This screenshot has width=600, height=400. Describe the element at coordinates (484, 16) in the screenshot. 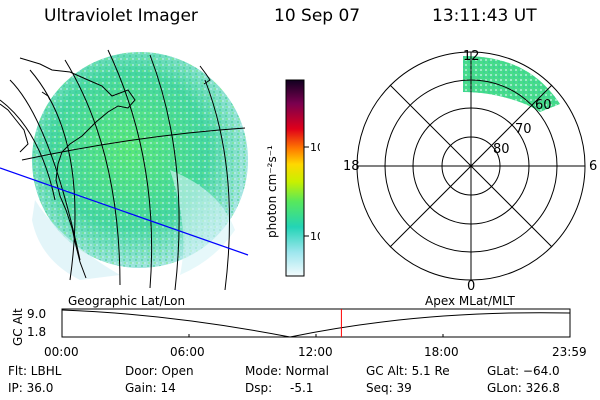

I see `time-label: 13:11:43 UT` at that location.